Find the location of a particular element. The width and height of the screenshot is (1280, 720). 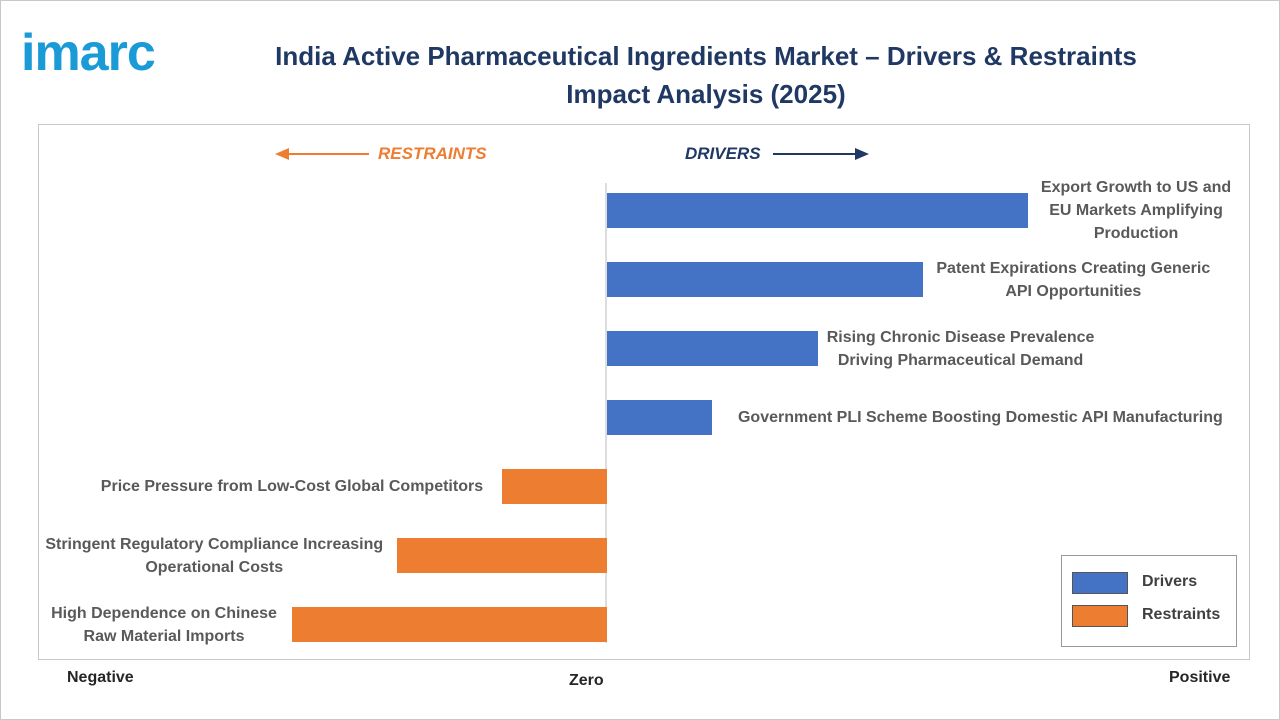

legend: Drivers Restraints is located at coordinates (1149, 601).